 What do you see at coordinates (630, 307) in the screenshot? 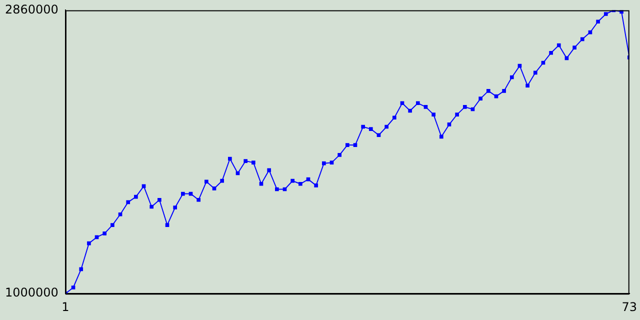
I see `x-tick-label: 73` at bounding box center [630, 307].